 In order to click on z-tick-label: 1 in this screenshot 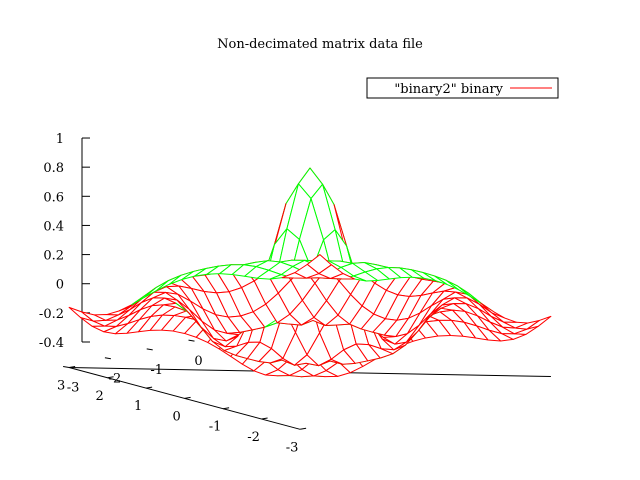, I will do `click(60, 139)`.